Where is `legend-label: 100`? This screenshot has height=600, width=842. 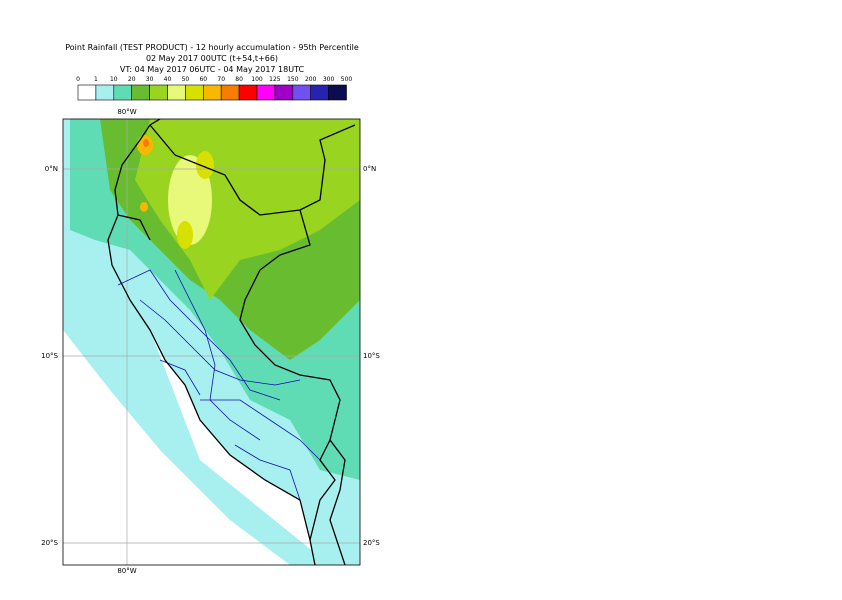
legend-label: 100 is located at coordinates (257, 79).